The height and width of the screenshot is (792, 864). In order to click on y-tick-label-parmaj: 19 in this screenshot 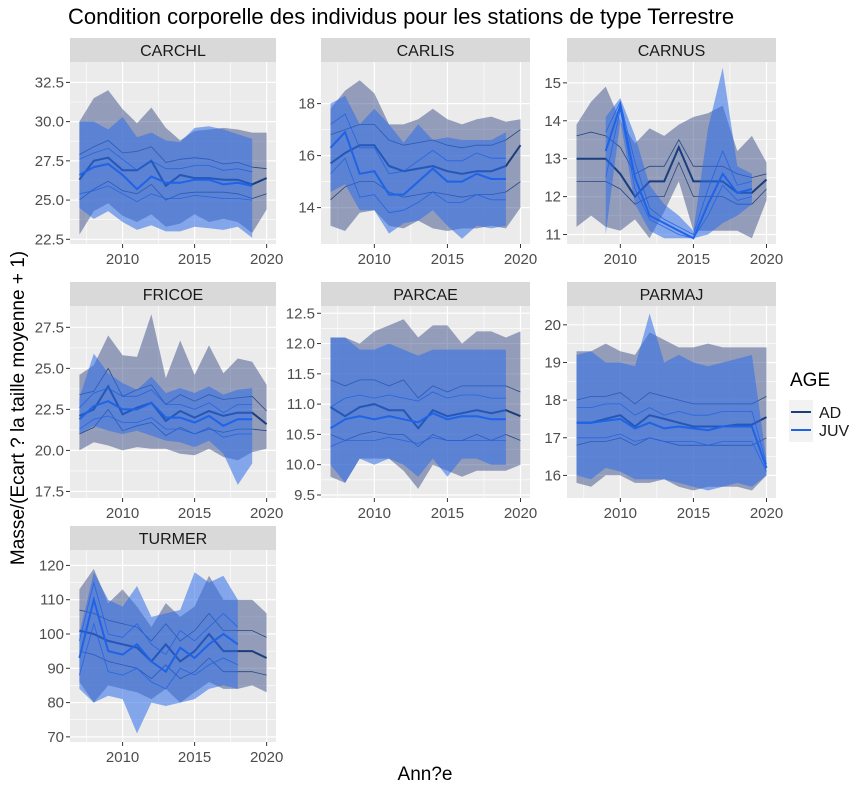, I will do `click(552, 362)`.